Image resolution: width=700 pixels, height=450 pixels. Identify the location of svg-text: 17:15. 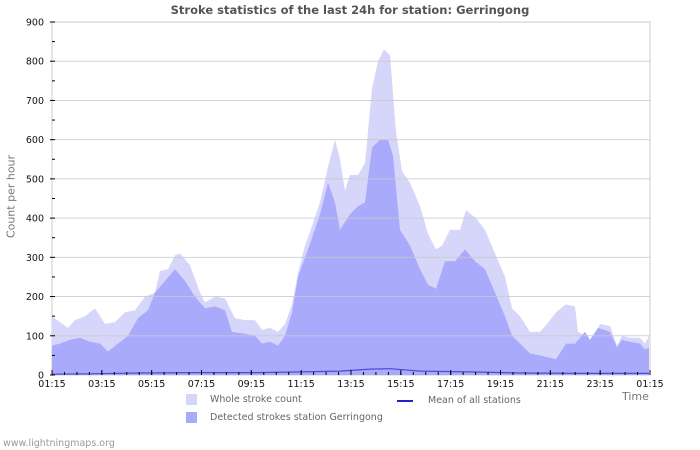
(450, 384).